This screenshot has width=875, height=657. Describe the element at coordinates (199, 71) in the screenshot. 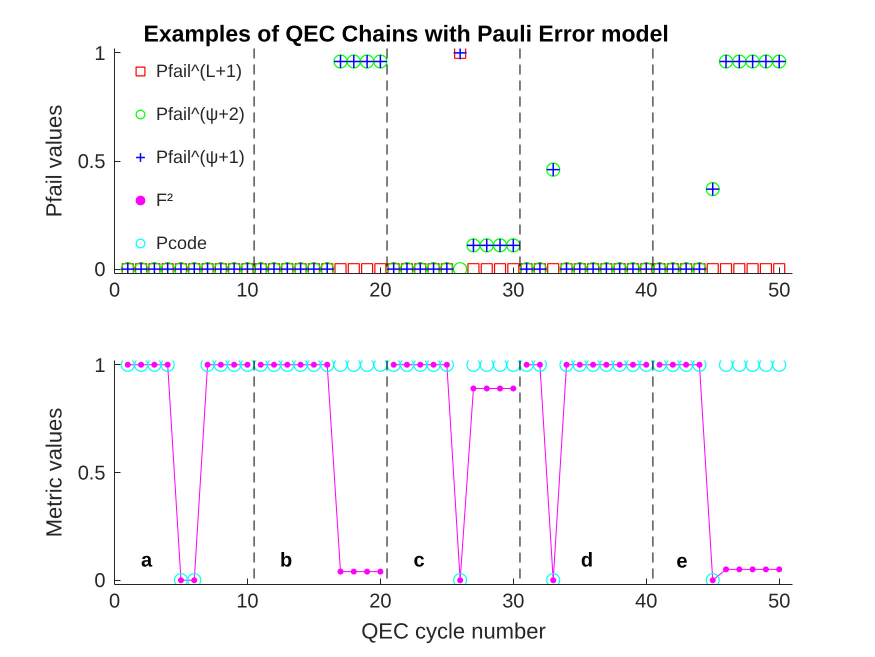

I see `legend-label: Pfail^(L+1)` at that location.